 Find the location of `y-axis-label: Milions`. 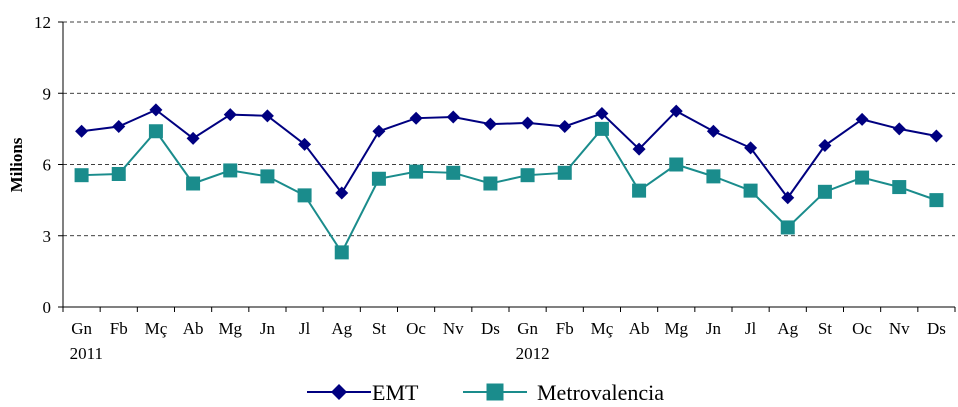

y-axis-label: Milions is located at coordinates (16, 164).